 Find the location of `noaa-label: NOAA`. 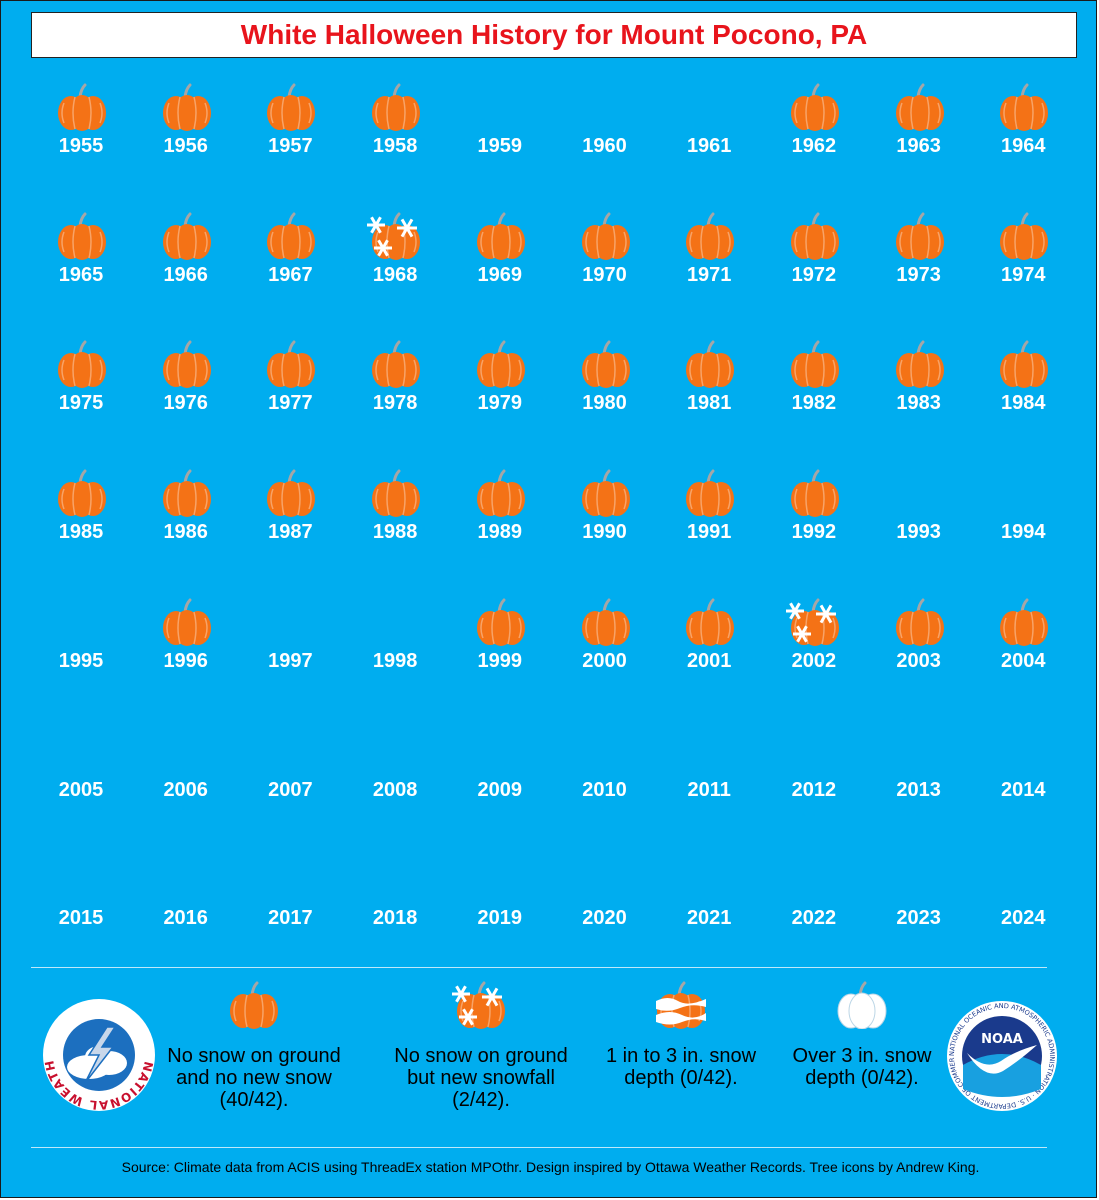

noaa-label: NOAA is located at coordinates (1002, 1039).